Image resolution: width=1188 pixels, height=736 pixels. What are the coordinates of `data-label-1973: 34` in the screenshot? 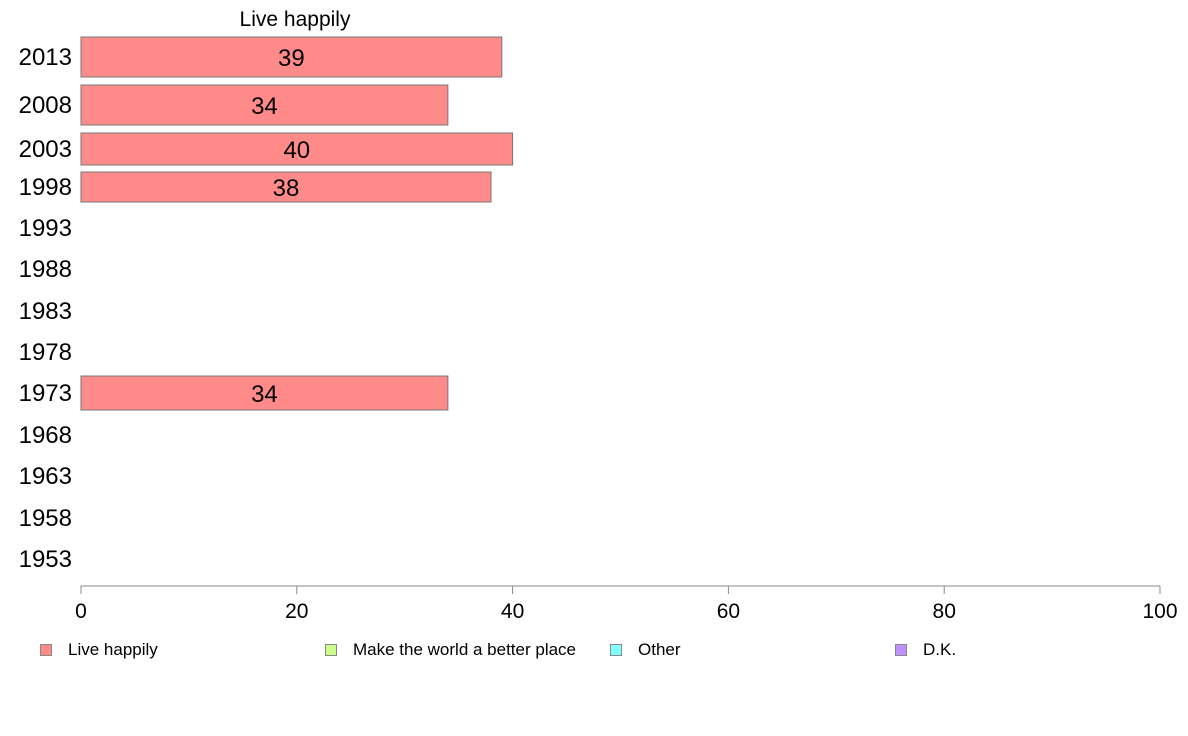 It's located at (264, 394).